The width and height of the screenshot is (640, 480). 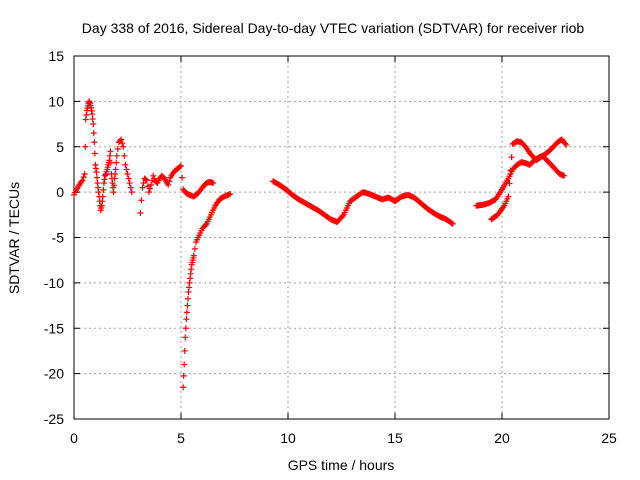 I want to click on x-tick-label: 20, so click(x=502, y=438).